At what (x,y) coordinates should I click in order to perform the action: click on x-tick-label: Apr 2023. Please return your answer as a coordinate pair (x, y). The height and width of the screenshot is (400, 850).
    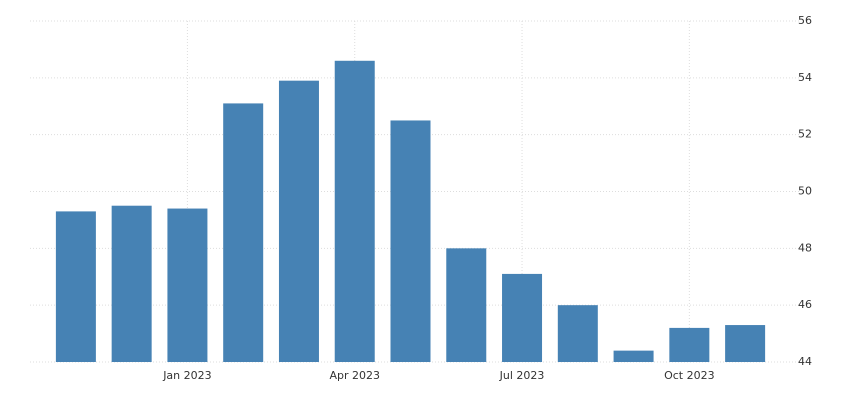
    Looking at the image, I should click on (354, 375).